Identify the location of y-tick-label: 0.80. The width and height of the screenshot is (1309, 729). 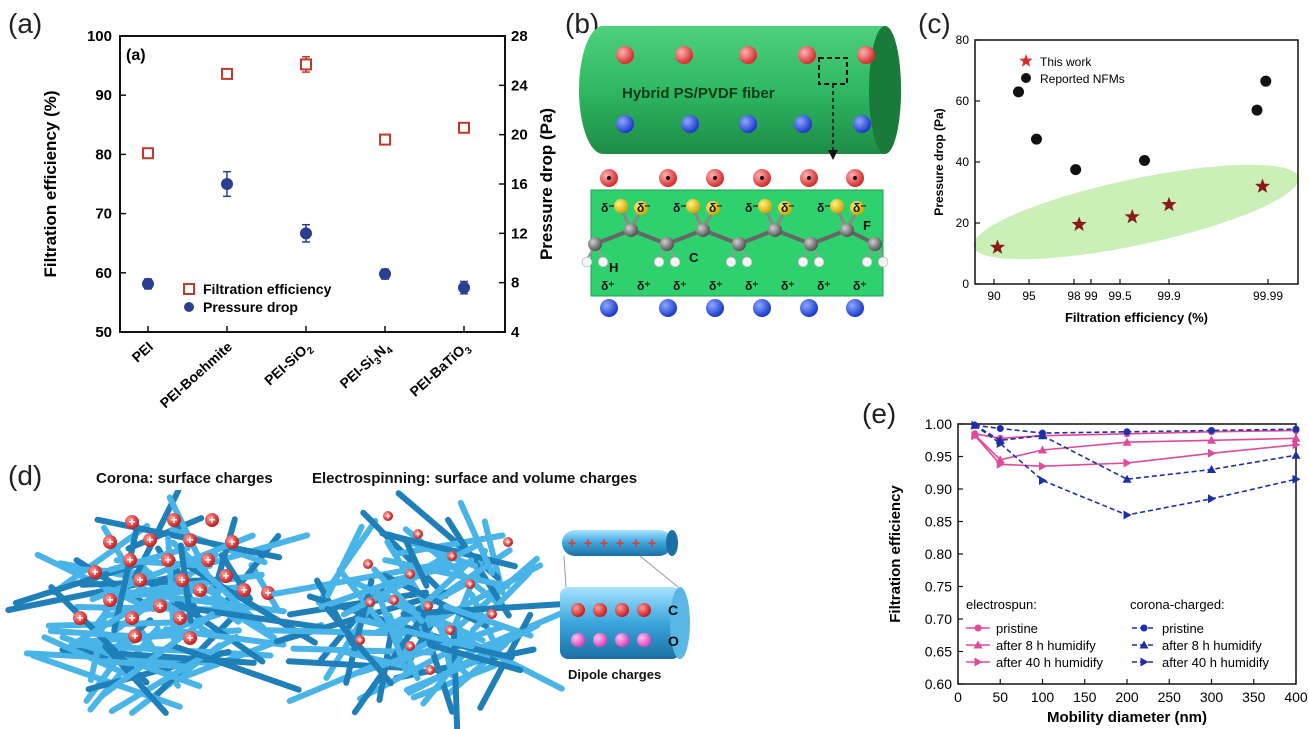
(938, 554).